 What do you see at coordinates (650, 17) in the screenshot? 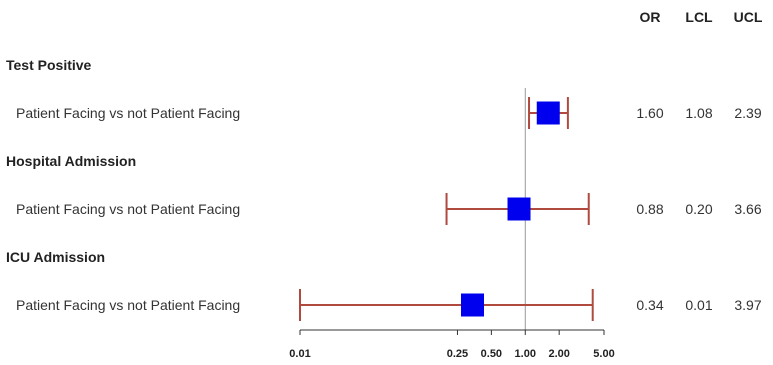
I see `column-header-or: OR` at bounding box center [650, 17].